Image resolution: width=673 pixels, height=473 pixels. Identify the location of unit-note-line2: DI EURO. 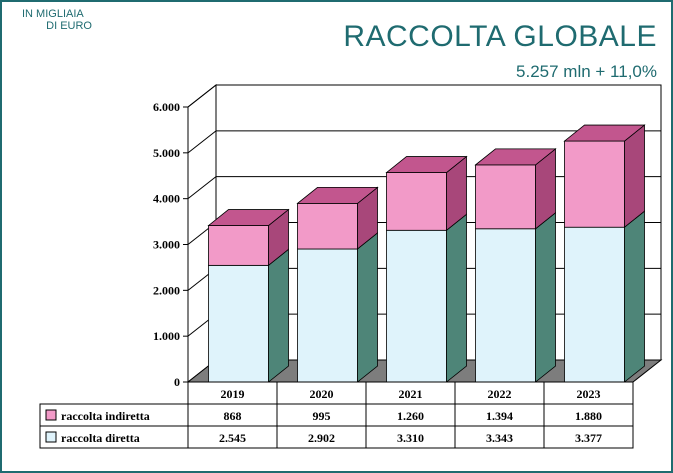
(69, 26).